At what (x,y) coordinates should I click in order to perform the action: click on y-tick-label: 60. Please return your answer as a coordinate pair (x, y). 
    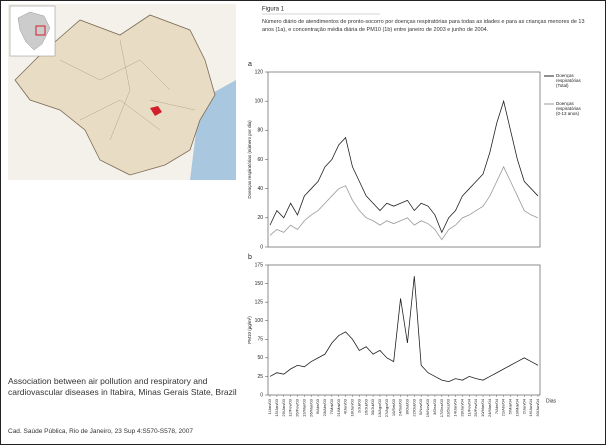
    Looking at the image, I should click on (260, 160).